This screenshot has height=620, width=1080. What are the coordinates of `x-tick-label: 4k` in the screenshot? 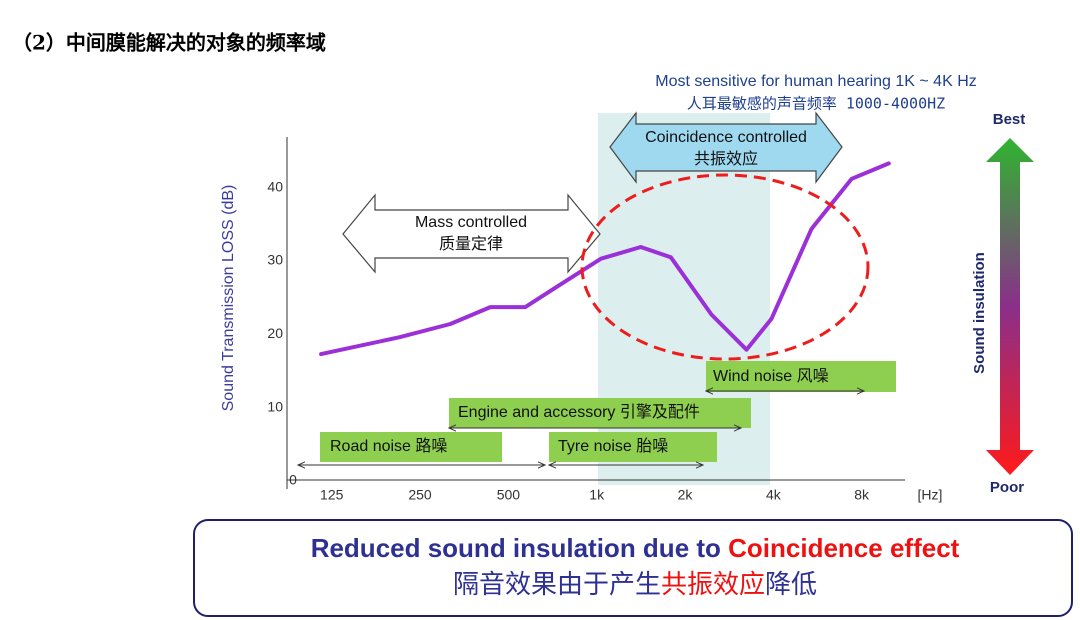 It's located at (774, 495).